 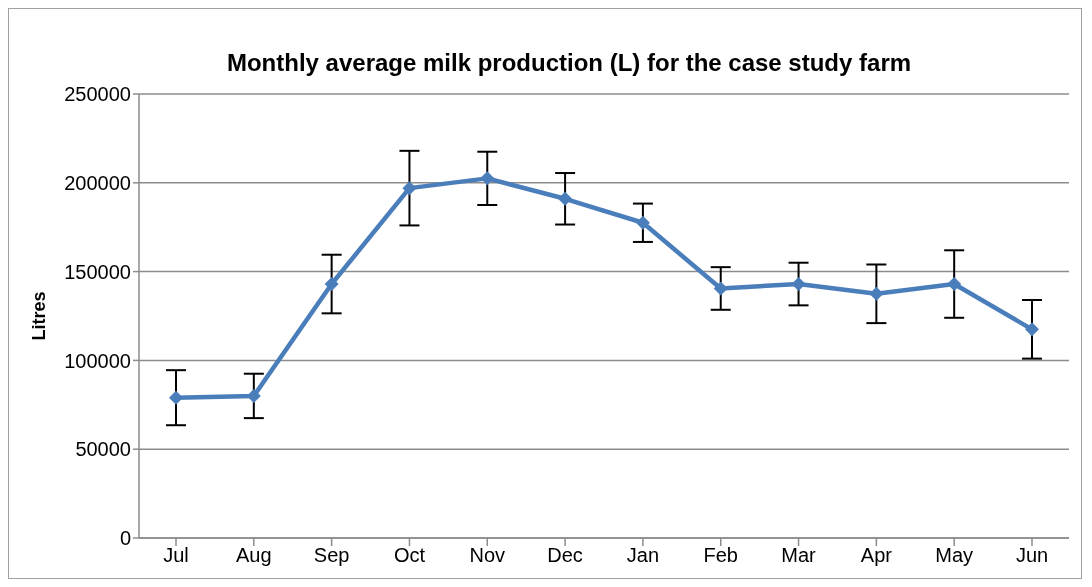 What do you see at coordinates (720, 555) in the screenshot?
I see `x-tick-label: Feb` at bounding box center [720, 555].